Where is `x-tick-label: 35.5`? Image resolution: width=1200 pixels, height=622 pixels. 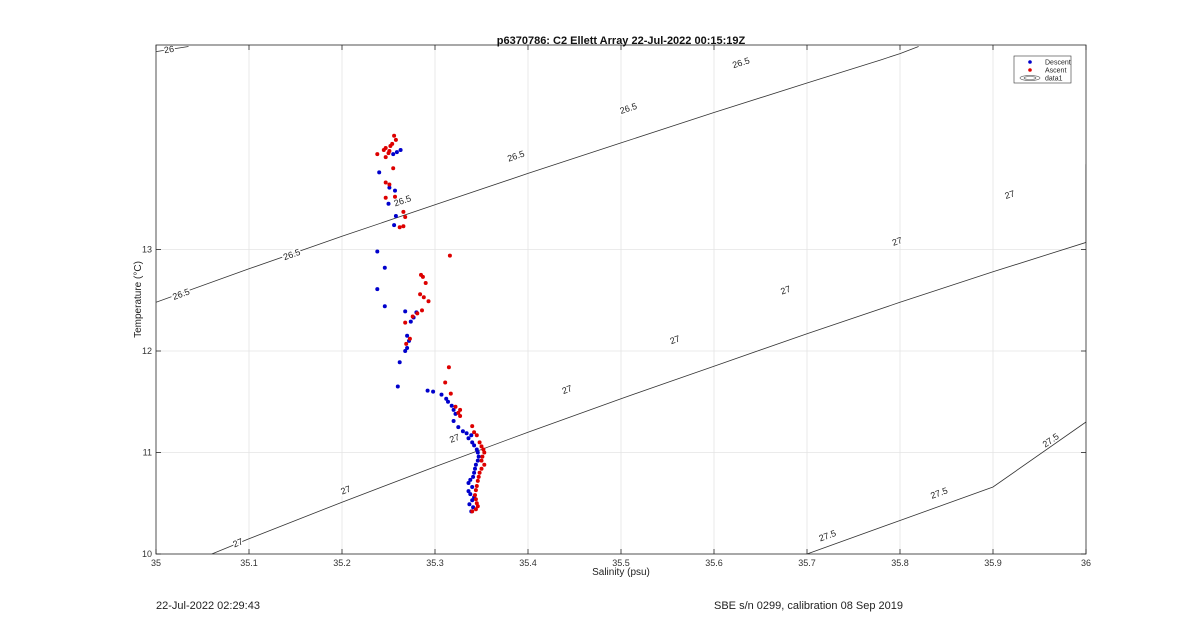 x-tick-label: 35.5 is located at coordinates (621, 563).